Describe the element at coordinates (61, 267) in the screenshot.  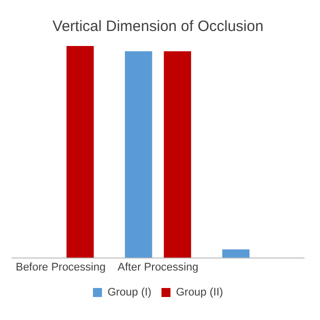
I see `x-tick-label: Before Processing` at that location.